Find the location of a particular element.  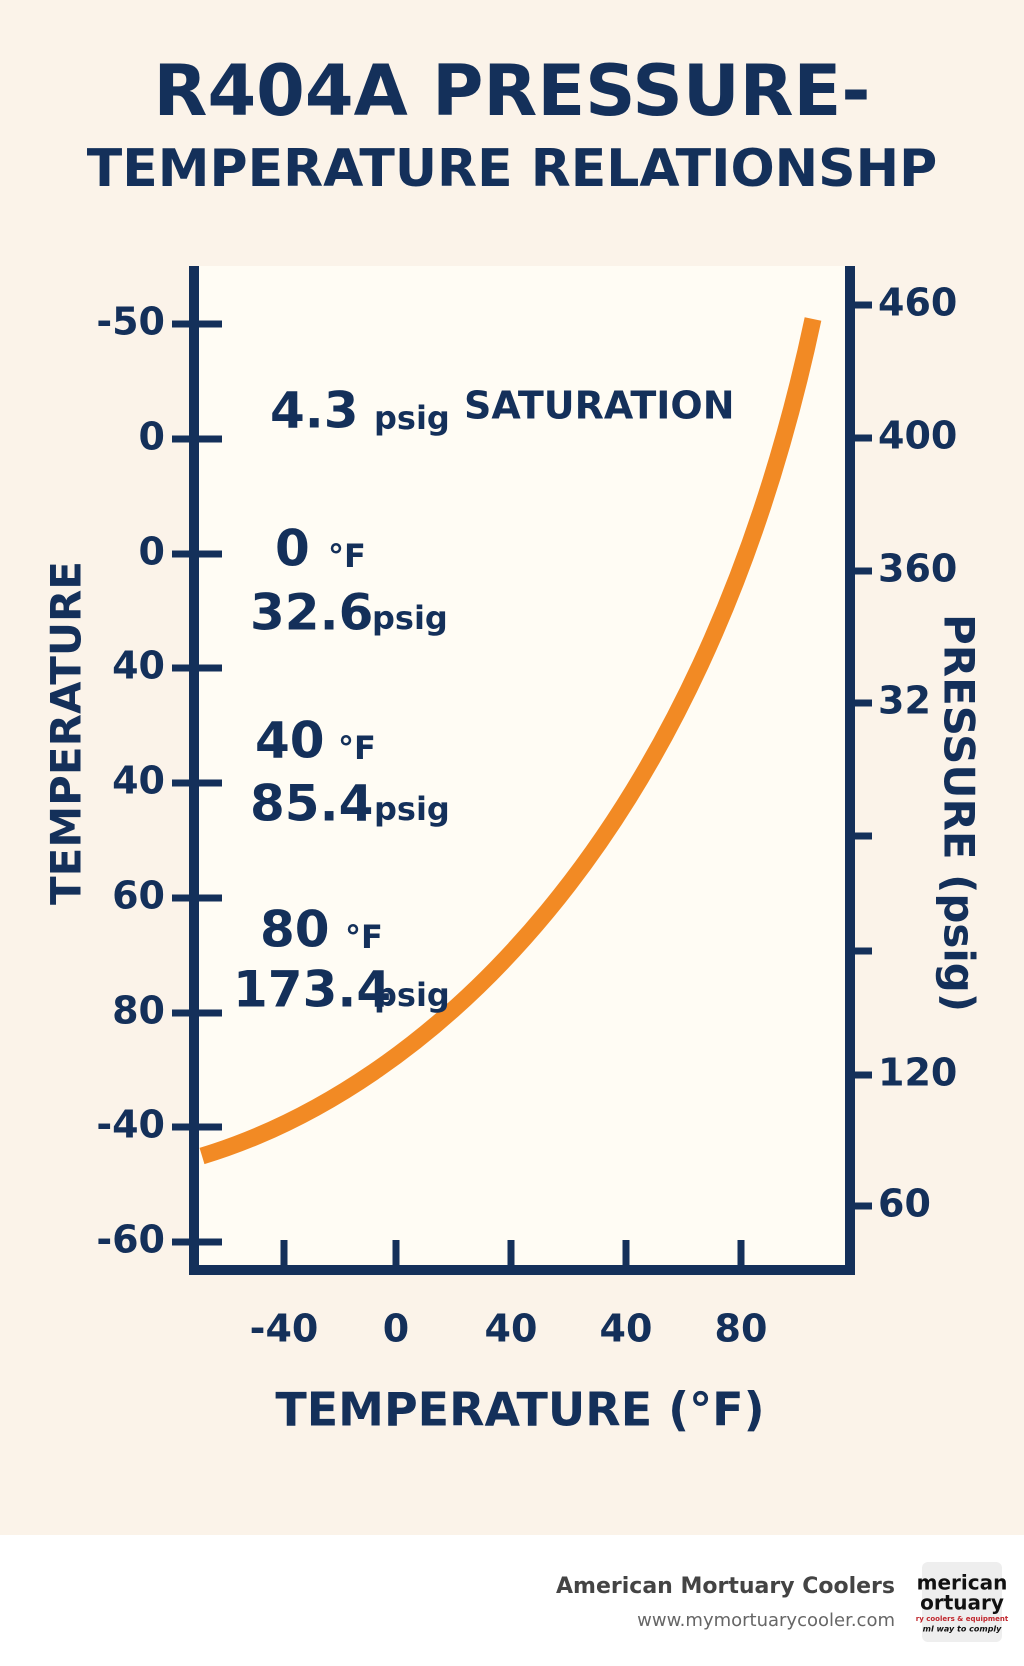

annotation-label: SATURATION is located at coordinates (599, 406).